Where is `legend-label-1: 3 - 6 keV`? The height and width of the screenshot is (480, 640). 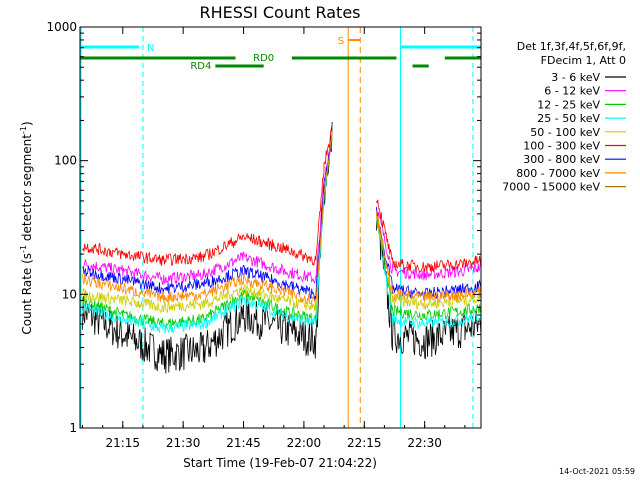 legend-label-1: 3 - 6 keV is located at coordinates (575, 77).